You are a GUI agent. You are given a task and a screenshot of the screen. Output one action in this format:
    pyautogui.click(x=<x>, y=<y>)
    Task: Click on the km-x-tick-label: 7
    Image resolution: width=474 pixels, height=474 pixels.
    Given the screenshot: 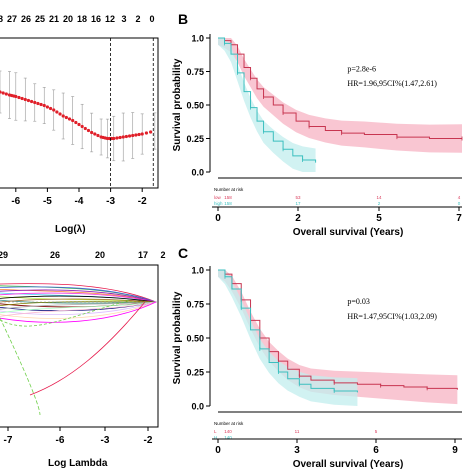 What is the action you would take?
    pyautogui.click(x=459, y=218)
    